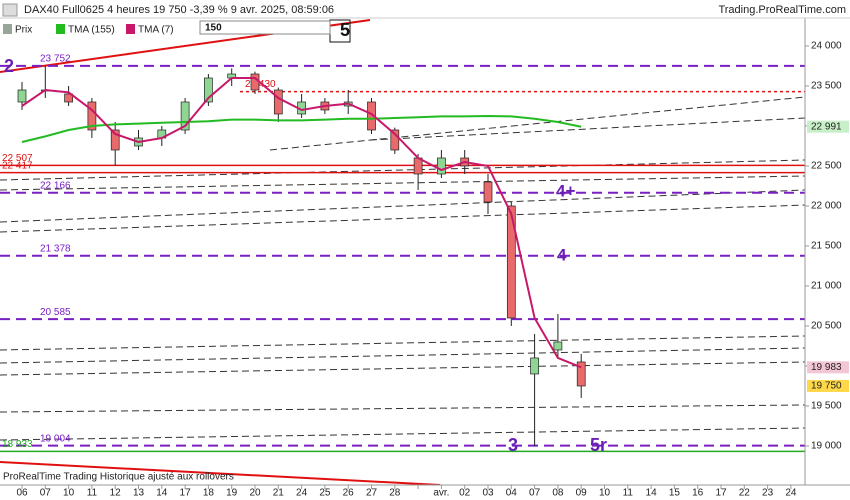 Image resolution: width=850 pixels, height=500 pixels. Describe the element at coordinates (488, 493) in the screenshot. I see `x-tick-label: 03` at that location.